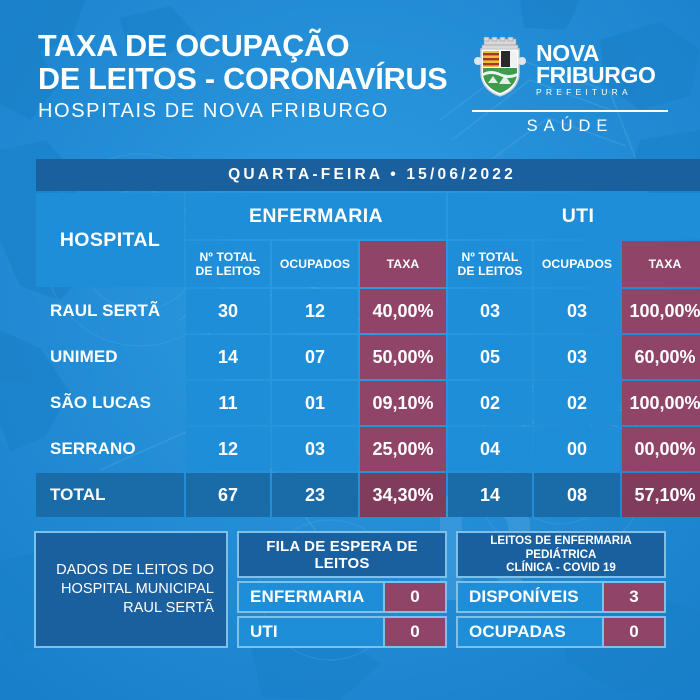 The image size is (700, 700). I want to click on cell-uti-total: 04, so click(490, 449).